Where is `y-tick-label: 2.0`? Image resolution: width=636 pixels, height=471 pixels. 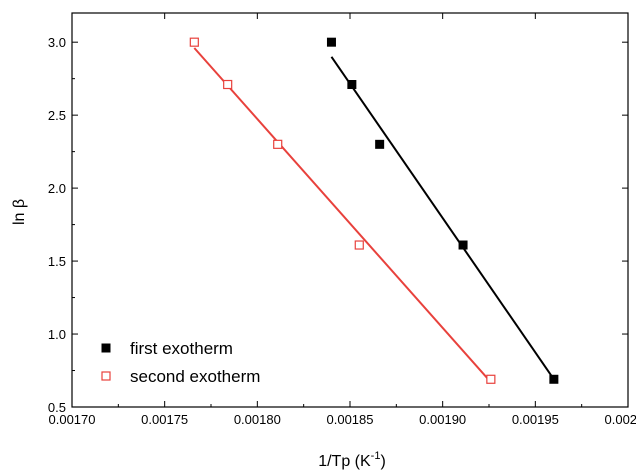
y-tick-label: 2.0 is located at coordinates (57, 188).